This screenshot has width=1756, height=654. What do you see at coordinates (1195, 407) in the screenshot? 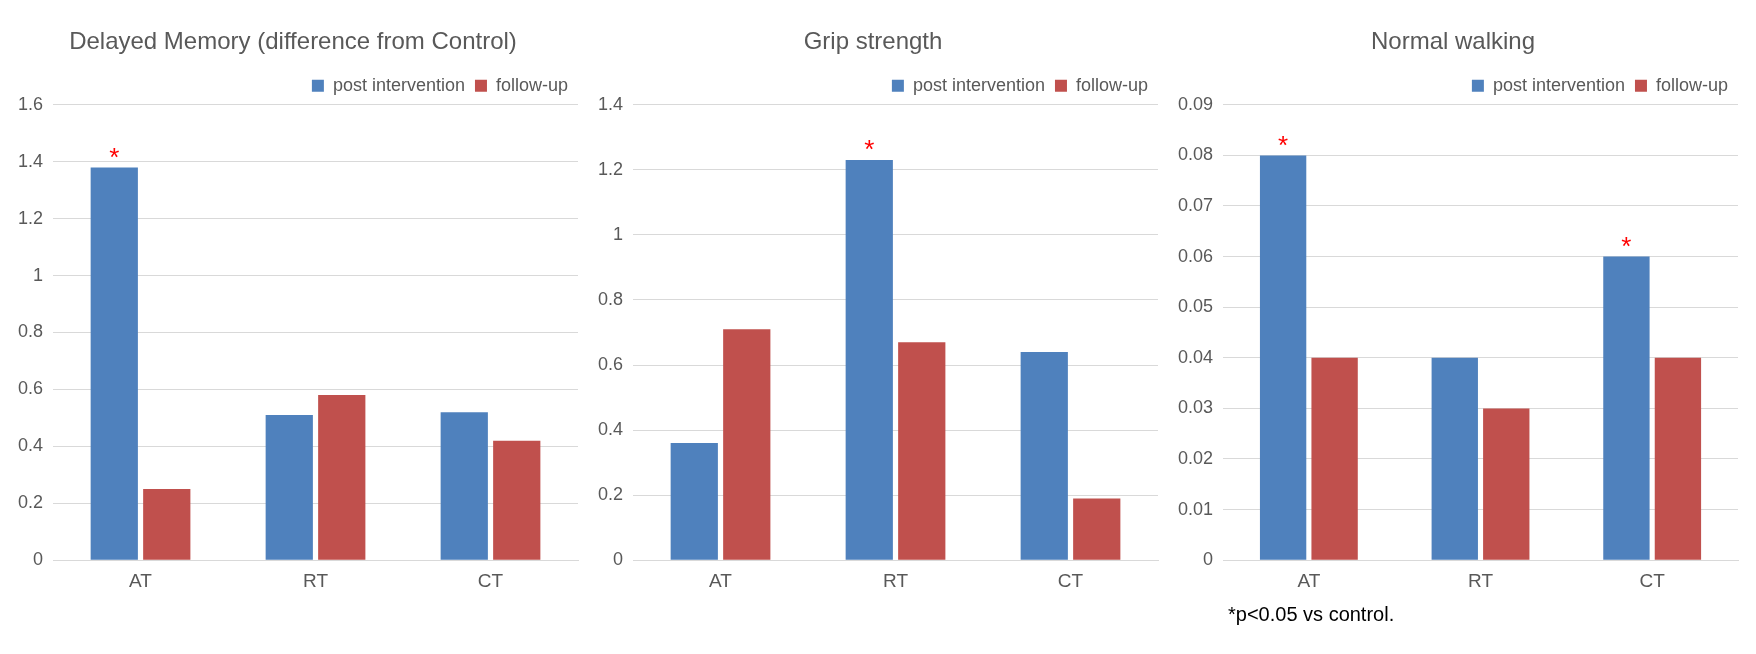
I see `y-tick-label: 0.03` at bounding box center [1195, 407].